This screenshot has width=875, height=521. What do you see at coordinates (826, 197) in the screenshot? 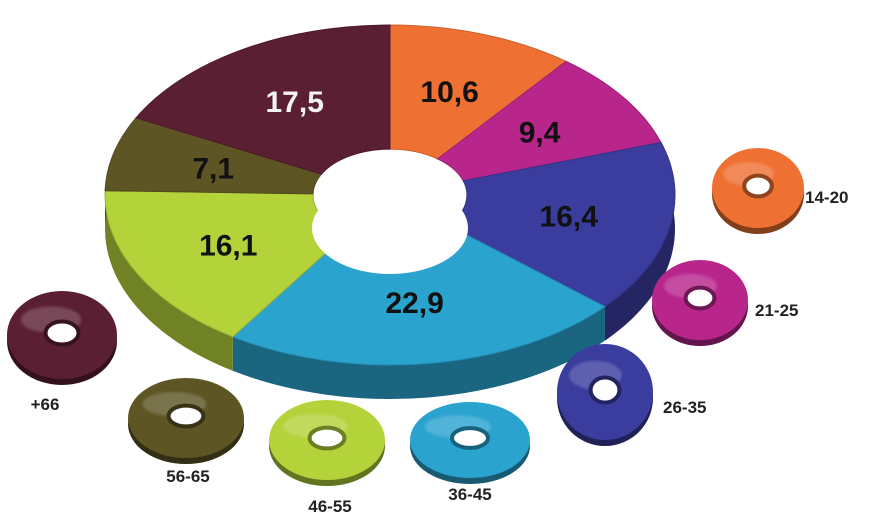
I see `legend-label: 14-20` at bounding box center [826, 197].